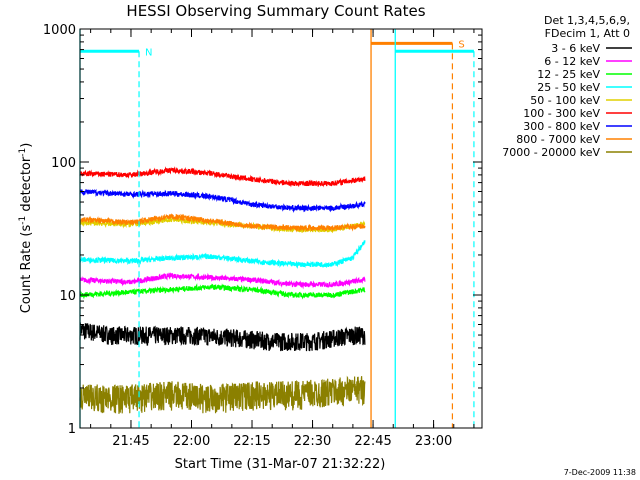 Image resolution: width=640 pixels, height=480 pixels. What do you see at coordinates (72, 429) in the screenshot?
I see `y-tick-label: 1` at bounding box center [72, 429].